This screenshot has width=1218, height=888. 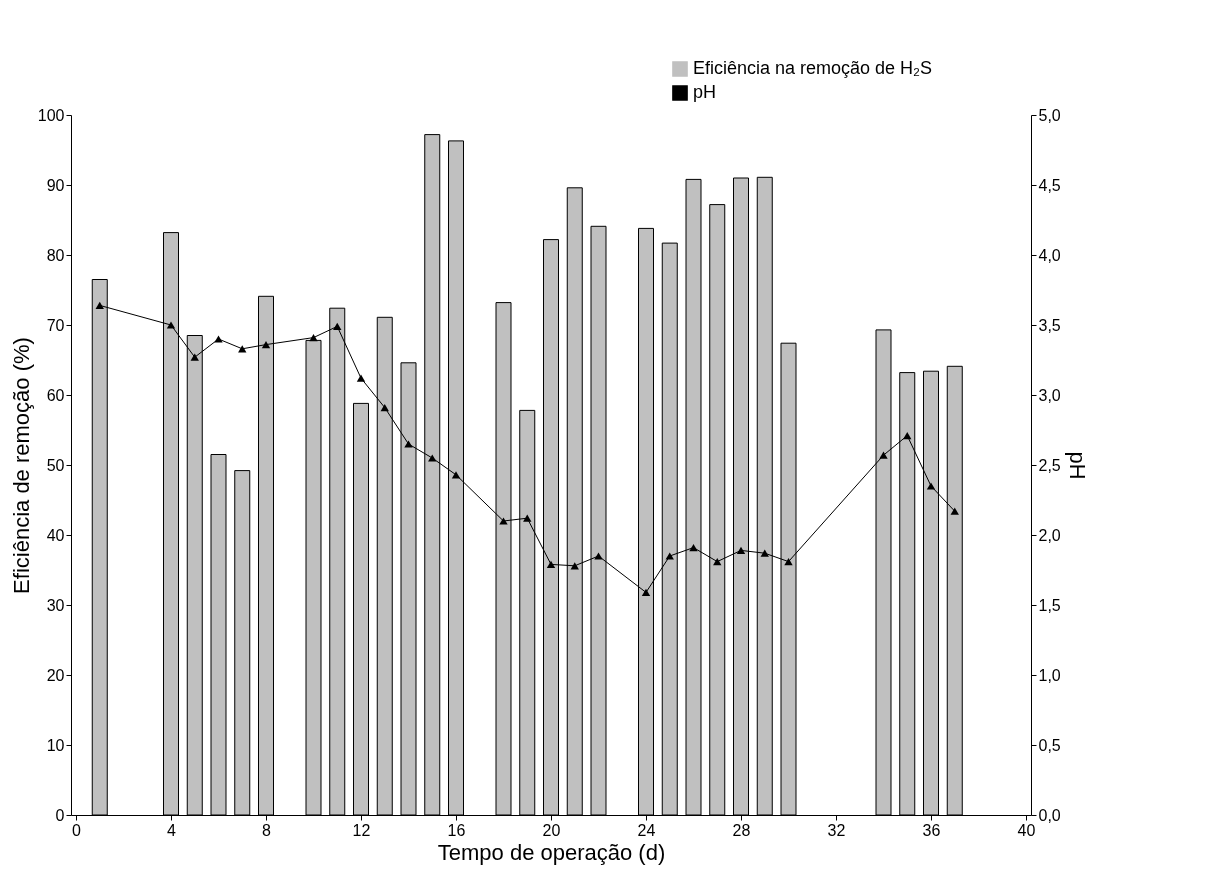 I want to click on x-axis-title: Tempo de operação (d), so click(x=551, y=852).